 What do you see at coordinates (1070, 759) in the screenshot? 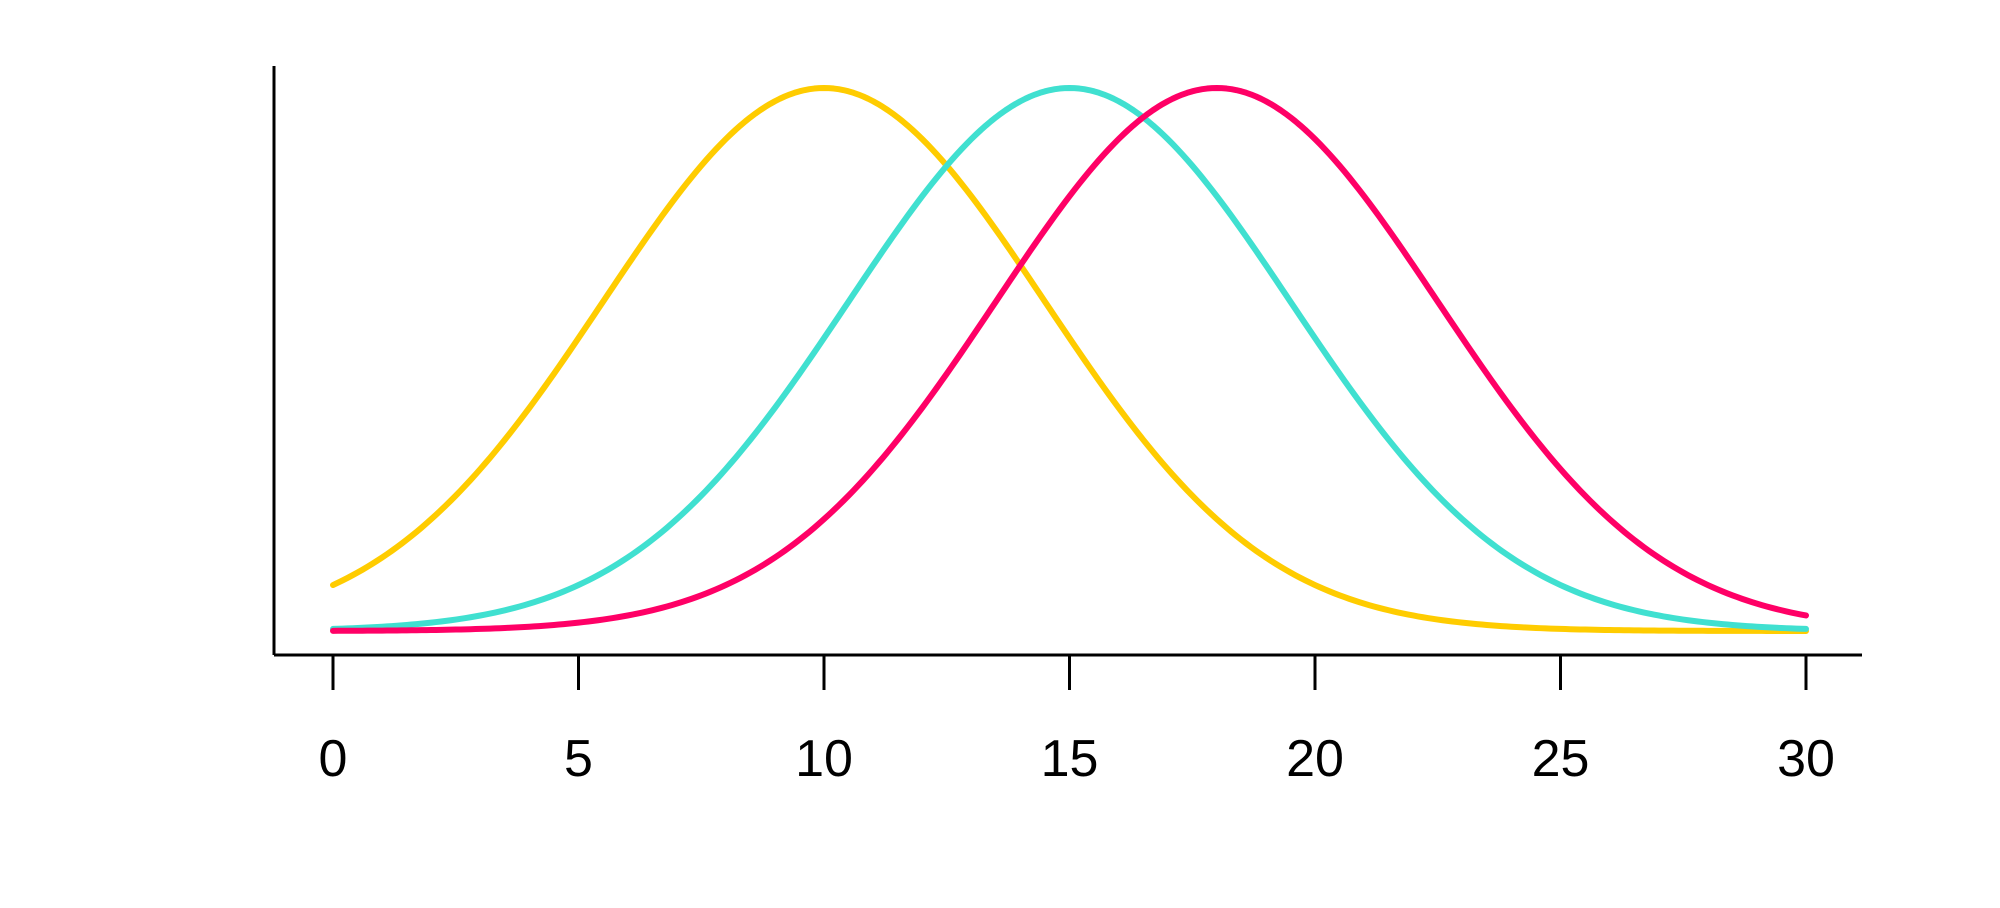
I see `x-tick-label-15: 15` at bounding box center [1070, 759].